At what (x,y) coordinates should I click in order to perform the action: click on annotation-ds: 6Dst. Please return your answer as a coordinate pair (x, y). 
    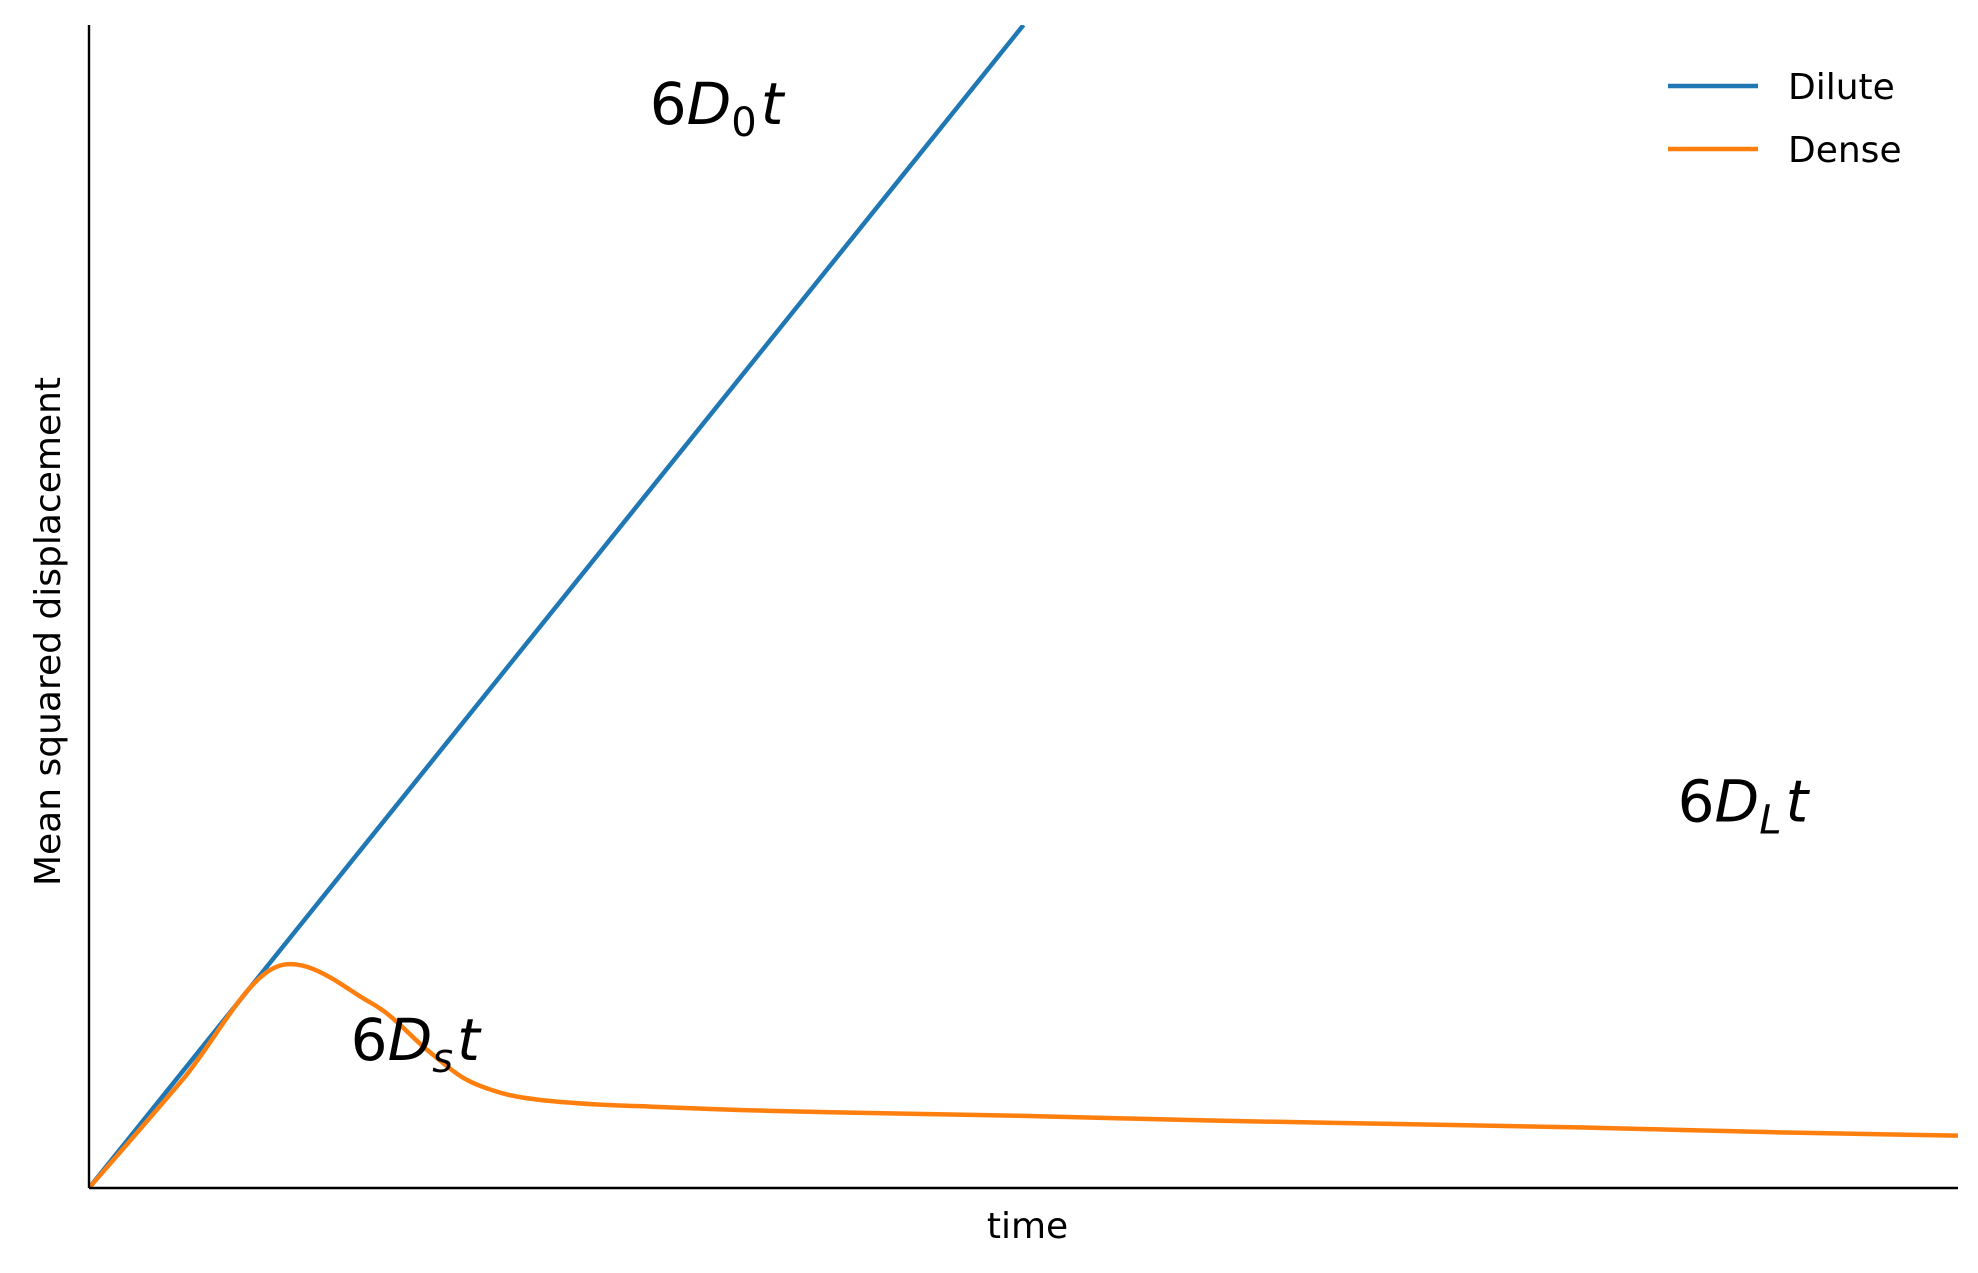
    Looking at the image, I should click on (416, 1044).